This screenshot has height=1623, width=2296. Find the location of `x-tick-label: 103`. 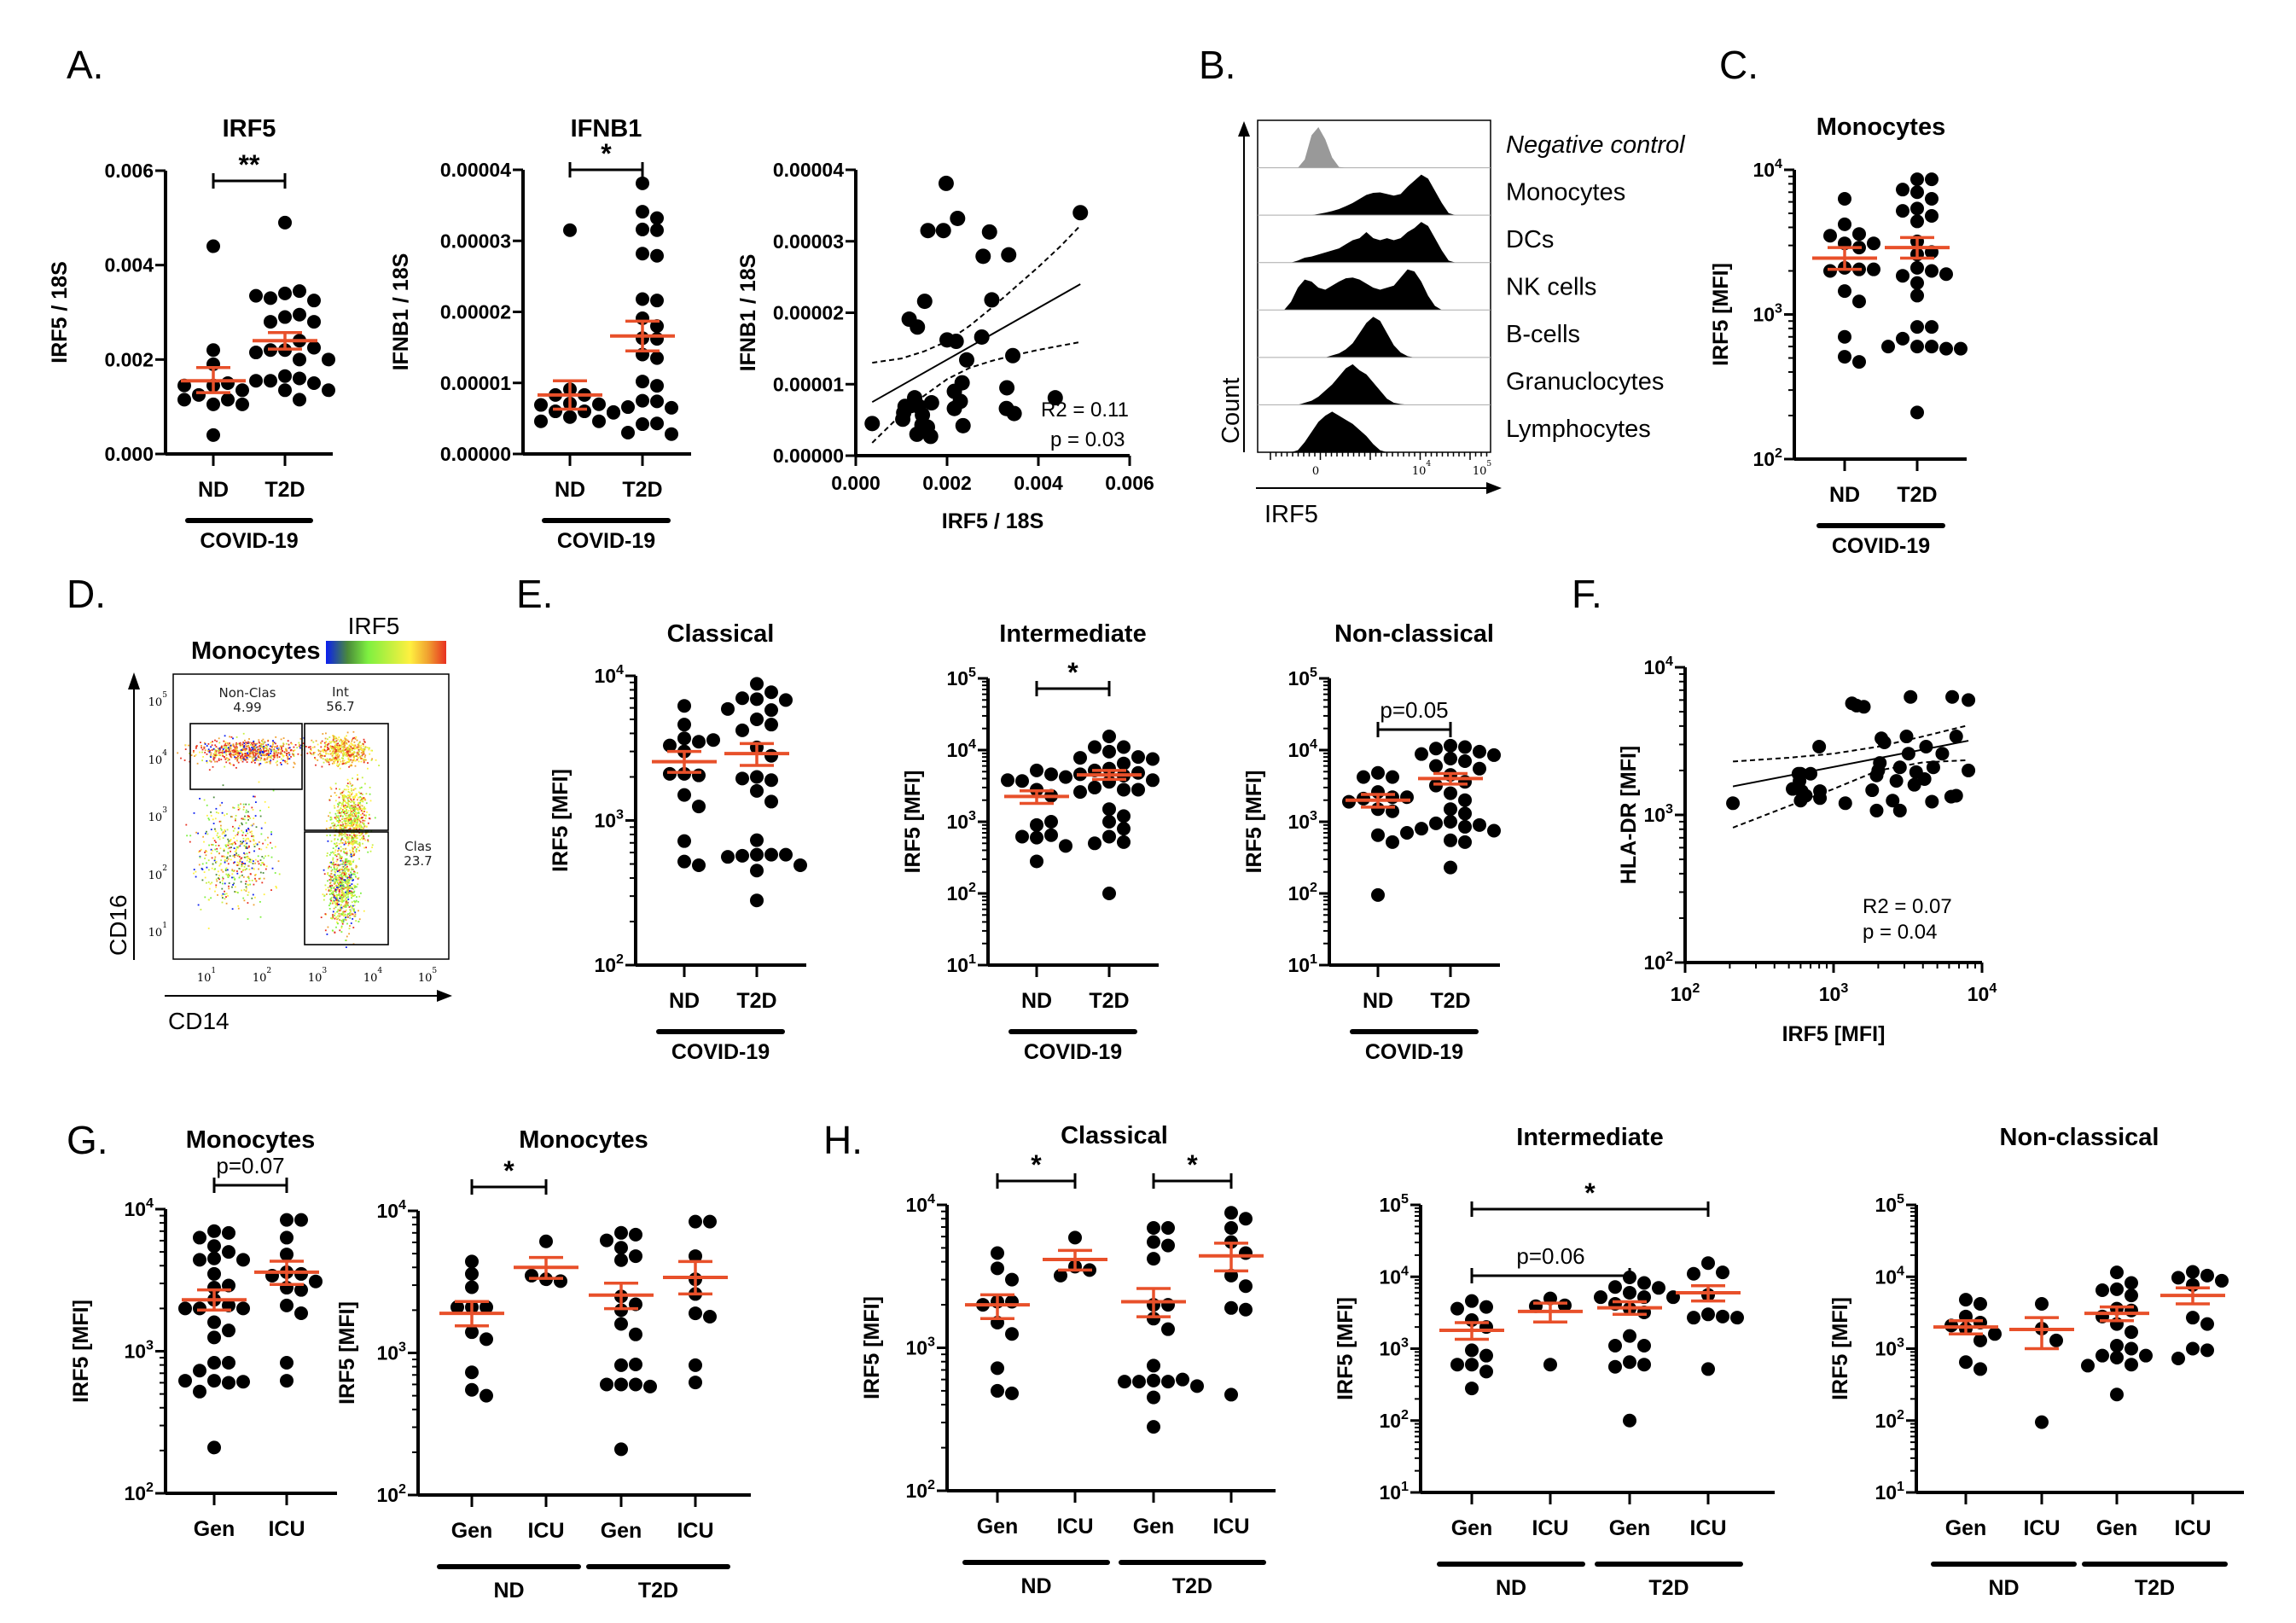

x-tick-label: 103 is located at coordinates (318, 976).